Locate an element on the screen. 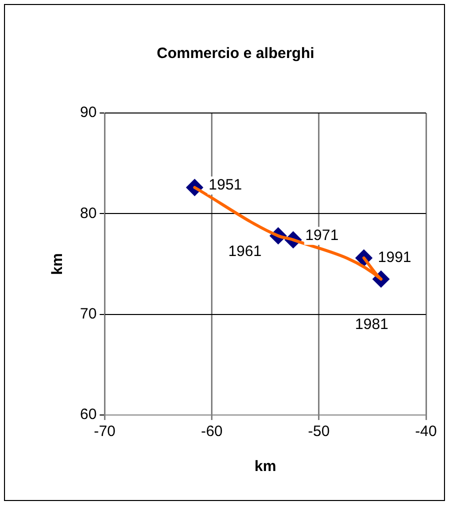  y-tick-label: 60 is located at coordinates (88, 415).